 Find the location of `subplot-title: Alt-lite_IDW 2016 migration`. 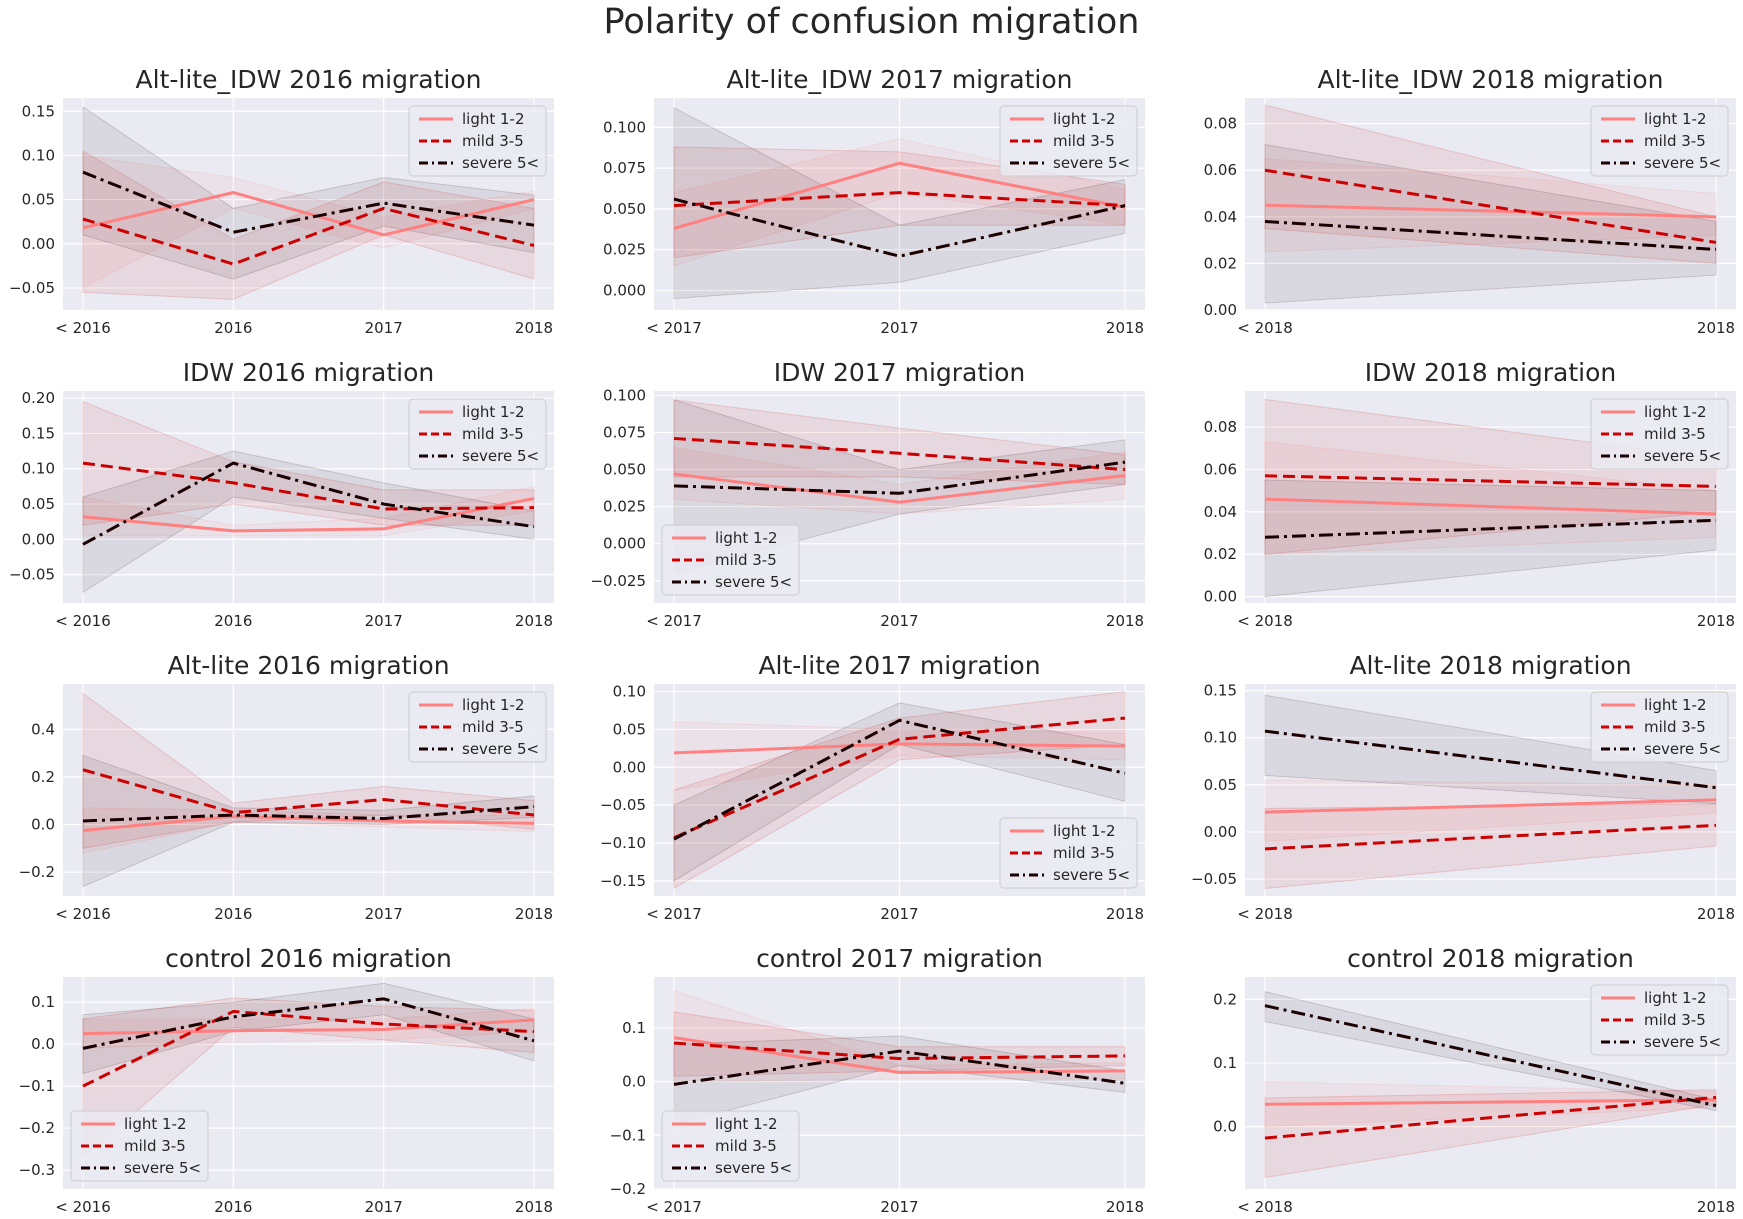

subplot-title: Alt-lite_IDW 2016 migration is located at coordinates (309, 79).